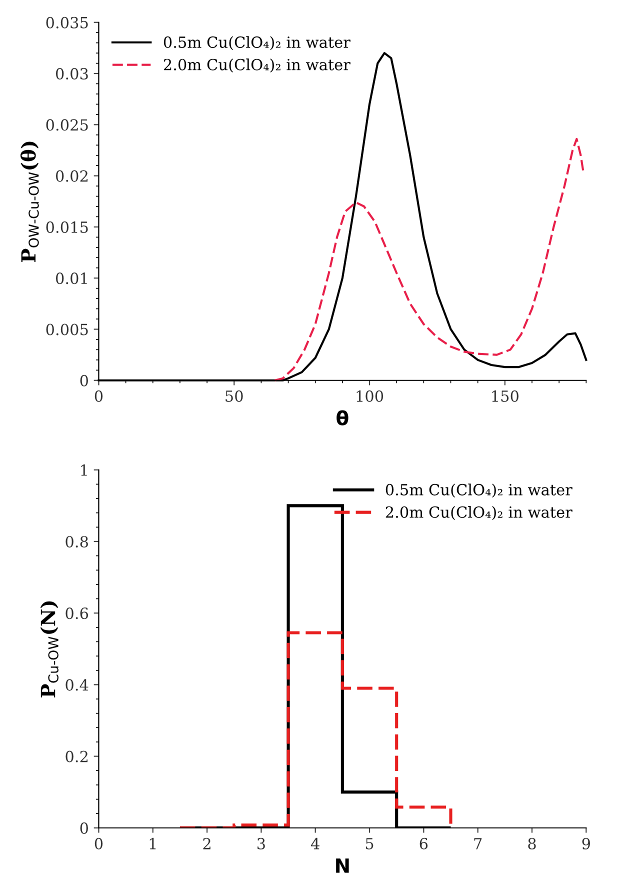 The width and height of the screenshot is (617, 895). I want to click on x-axis-title: θ, so click(342, 418).